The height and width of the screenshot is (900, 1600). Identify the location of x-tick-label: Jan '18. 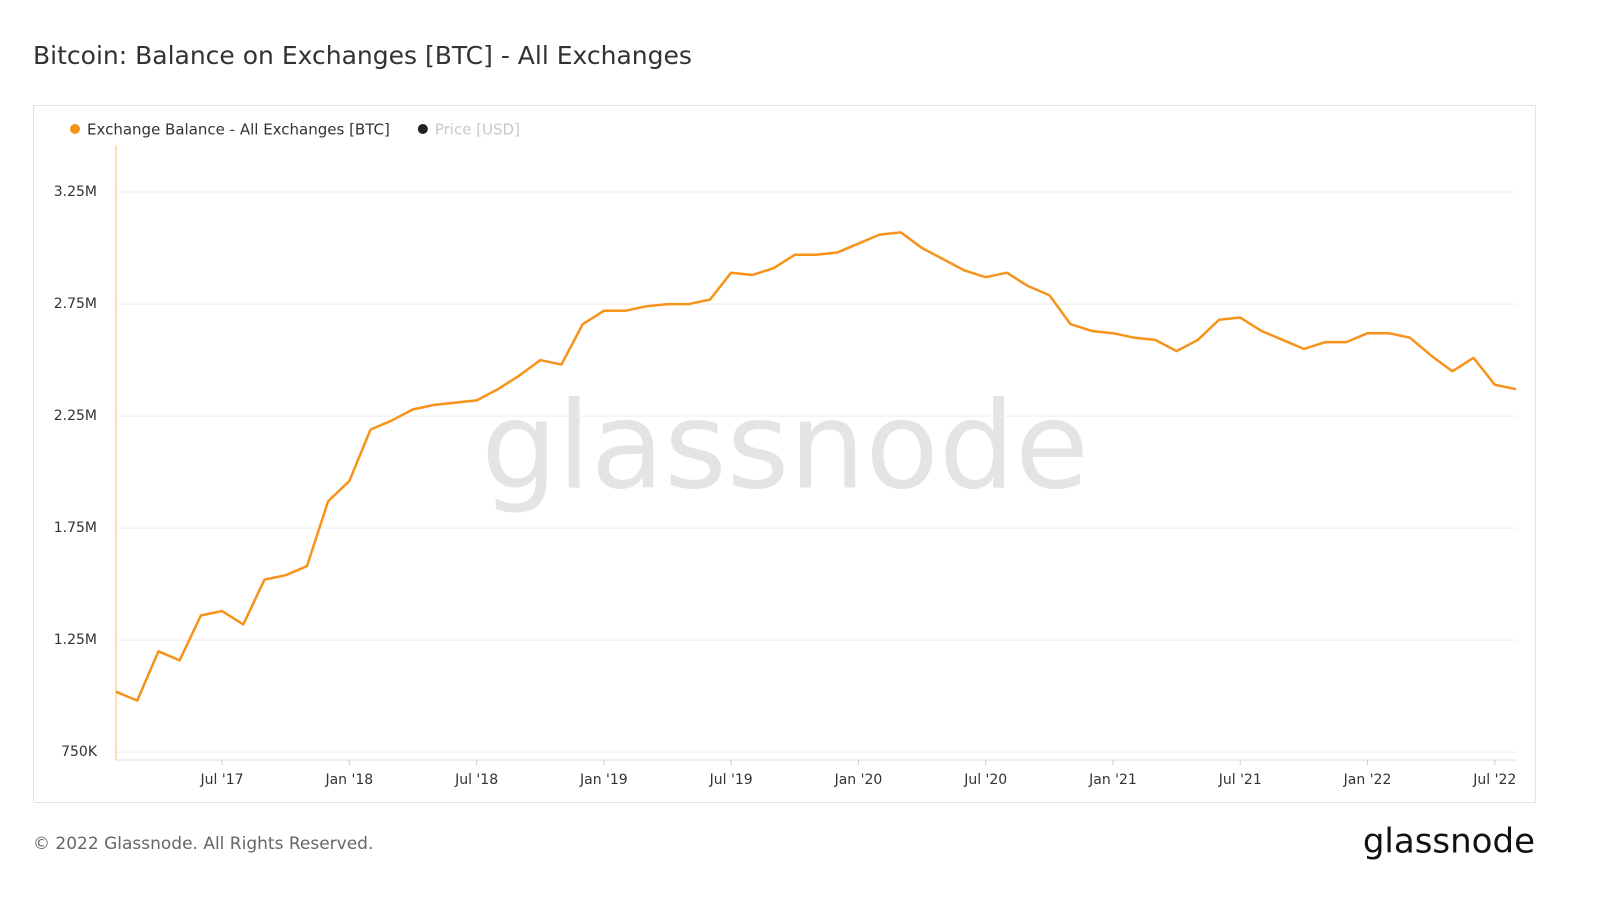
(348, 780).